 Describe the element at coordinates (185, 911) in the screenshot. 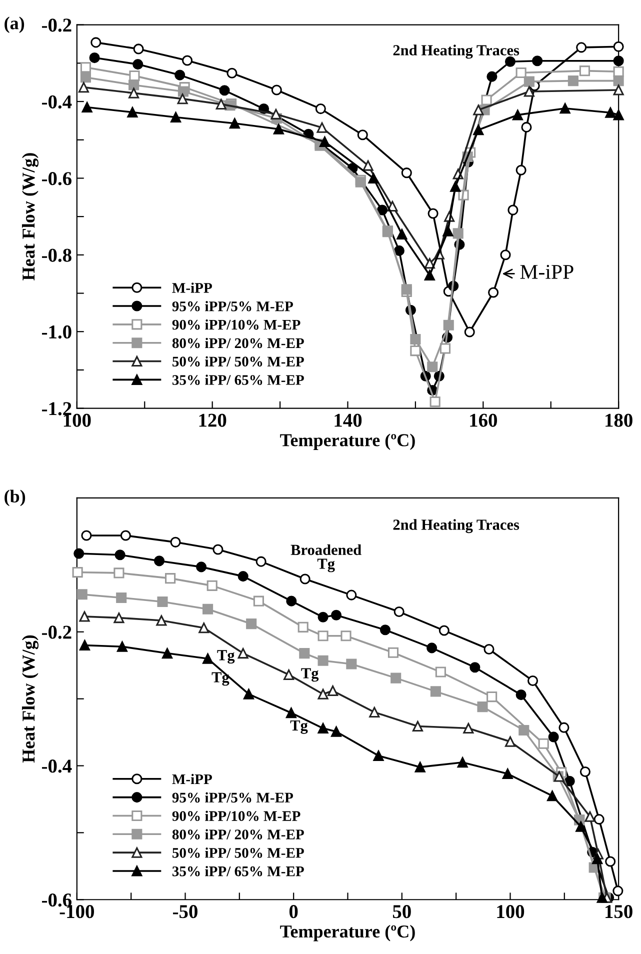

I see `x-tick-label: -50` at that location.